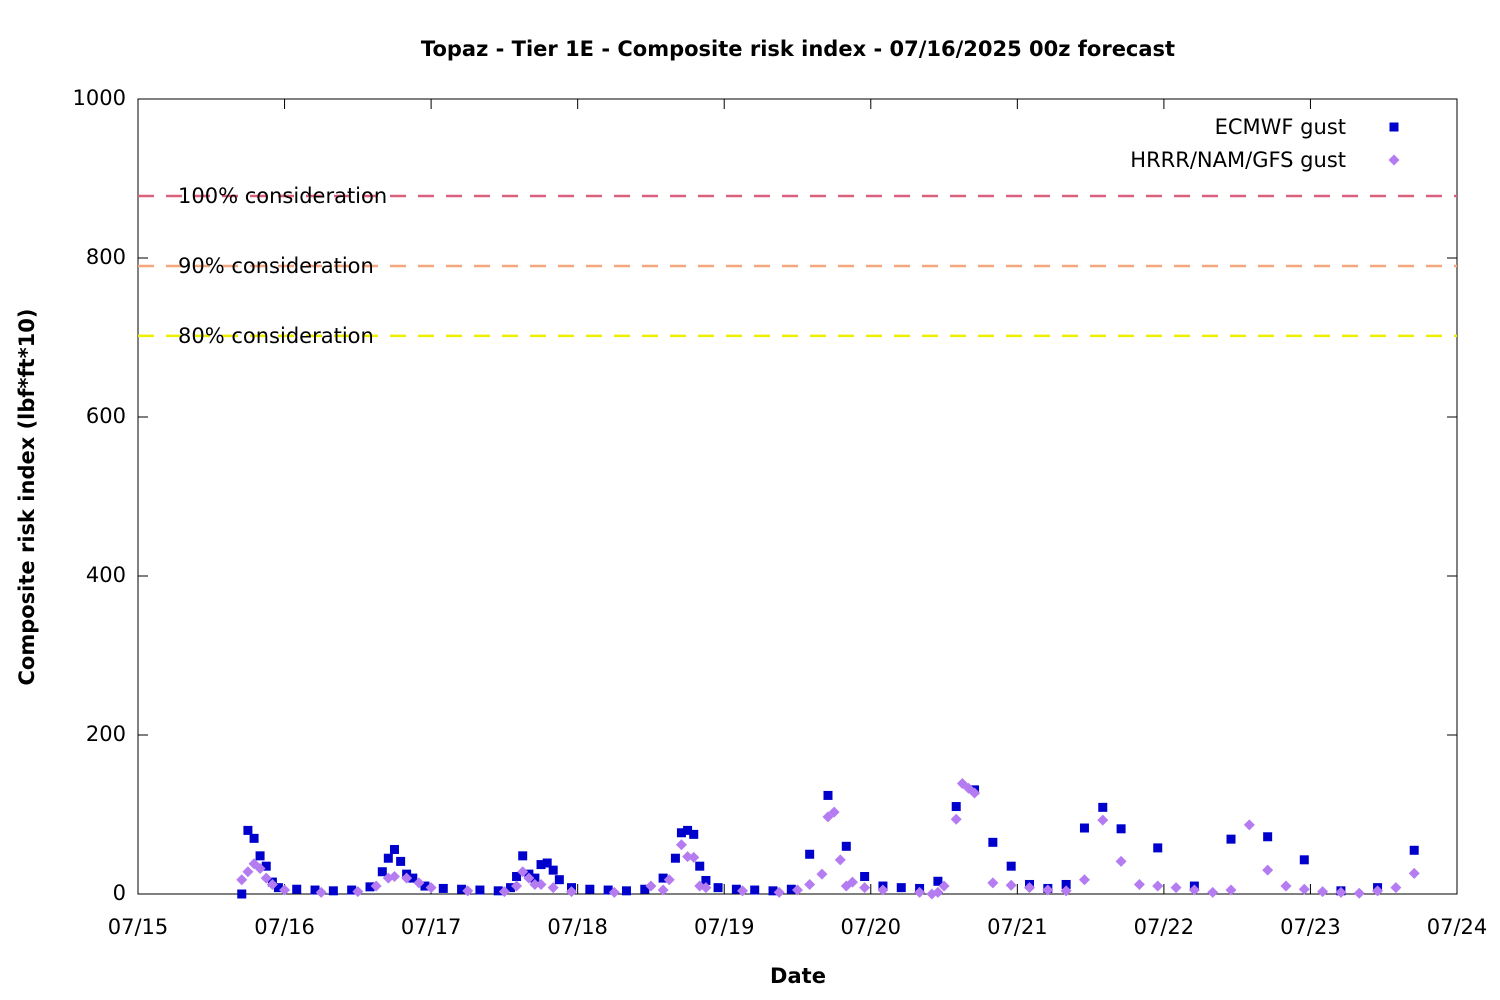 This screenshot has height=1000, width=1500. Describe the element at coordinates (1310, 927) in the screenshot. I see `x-tick-label: 07/23` at that location.